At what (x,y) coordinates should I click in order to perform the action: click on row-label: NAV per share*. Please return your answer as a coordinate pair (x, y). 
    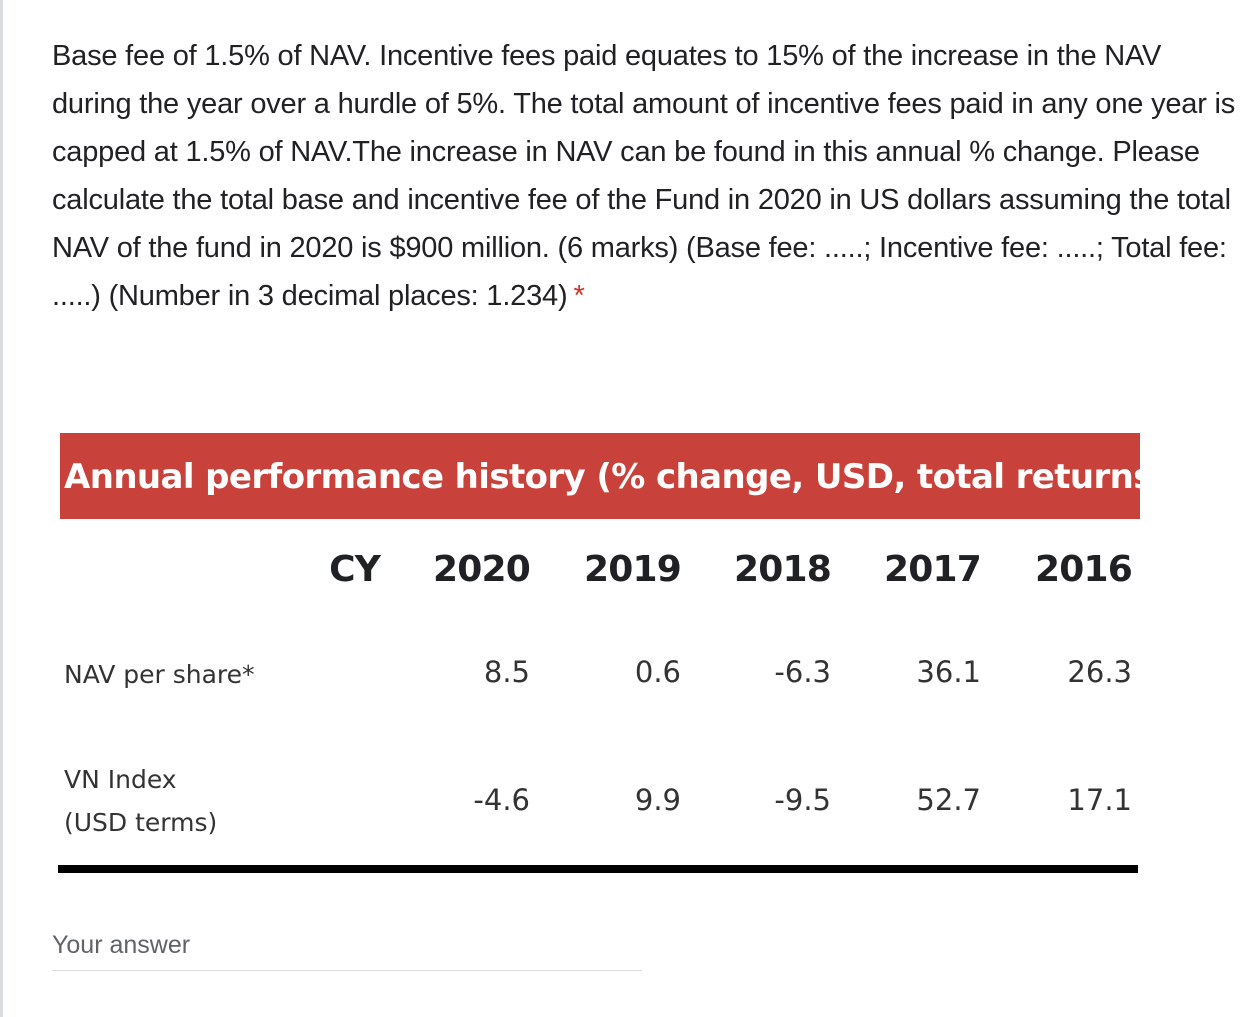
    Looking at the image, I should click on (159, 674).